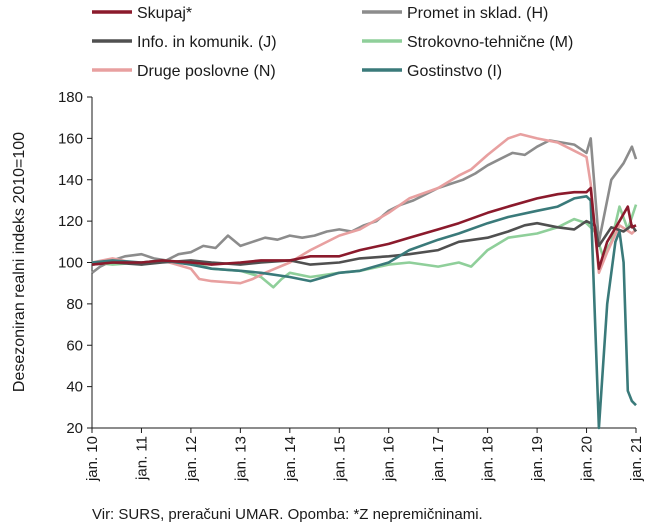 The width and height of the screenshot is (650, 532). Describe the element at coordinates (290, 459) in the screenshot. I see `x-tick-label: jan. 14` at that location.